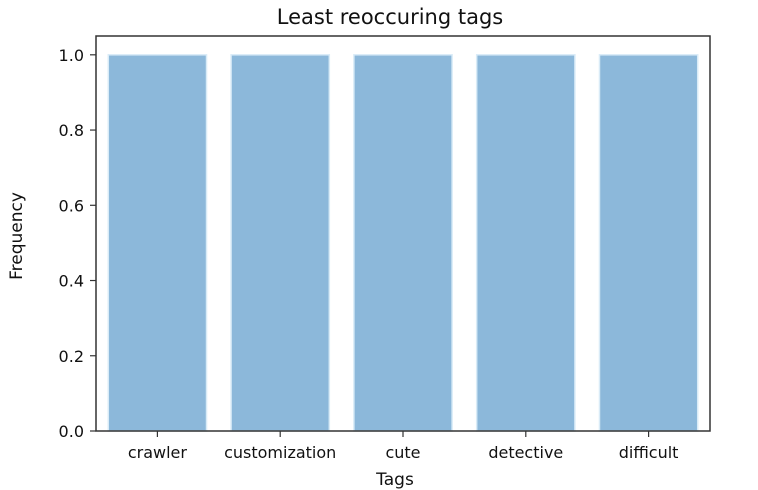  Describe the element at coordinates (394, 480) in the screenshot. I see `x-axis-label: Tags` at that location.